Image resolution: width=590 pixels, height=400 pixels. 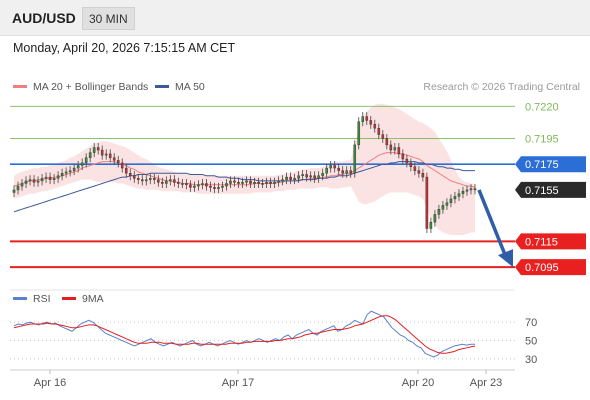 What do you see at coordinates (20, 86) in the screenshot?
I see `ma20-legend-swatch` at bounding box center [20, 86].